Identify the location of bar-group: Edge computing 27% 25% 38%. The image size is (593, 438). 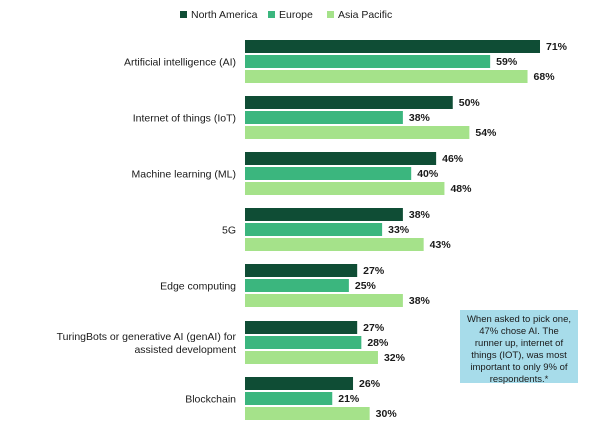
(295, 285).